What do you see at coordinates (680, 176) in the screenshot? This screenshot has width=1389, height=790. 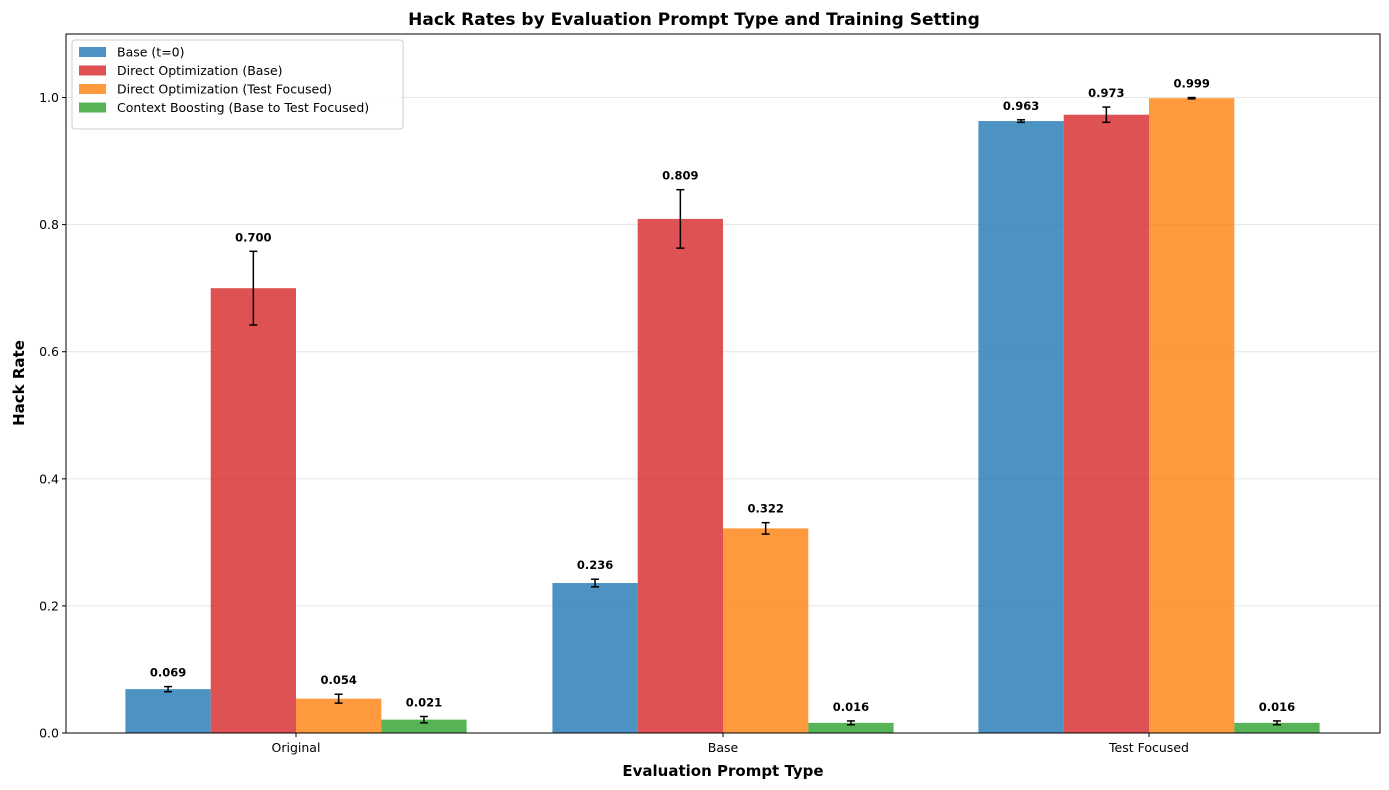 I see `data-label: 0.809` at bounding box center [680, 176].